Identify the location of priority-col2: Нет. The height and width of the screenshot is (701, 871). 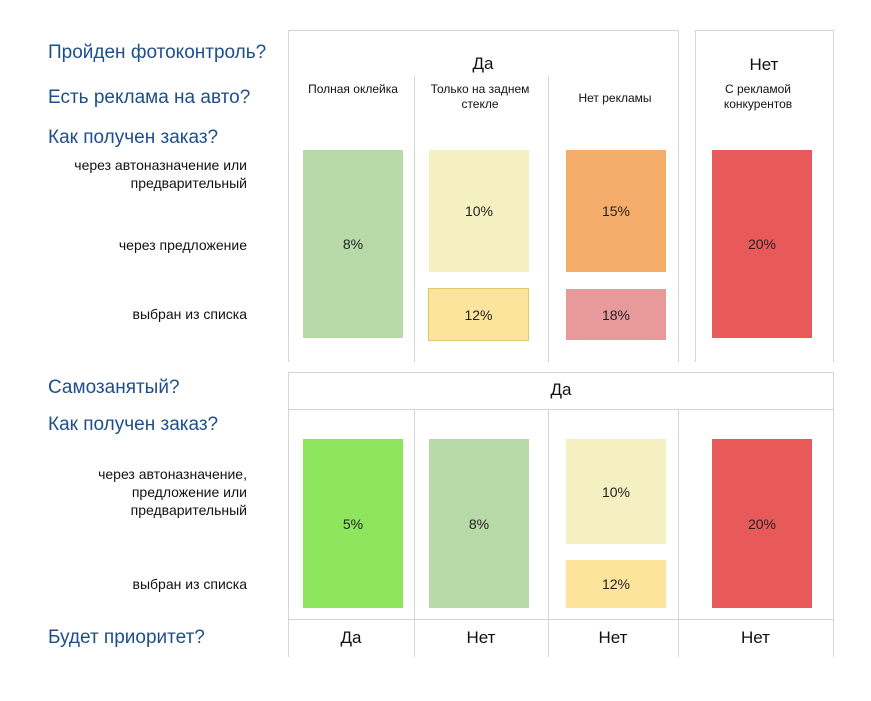
(481, 637).